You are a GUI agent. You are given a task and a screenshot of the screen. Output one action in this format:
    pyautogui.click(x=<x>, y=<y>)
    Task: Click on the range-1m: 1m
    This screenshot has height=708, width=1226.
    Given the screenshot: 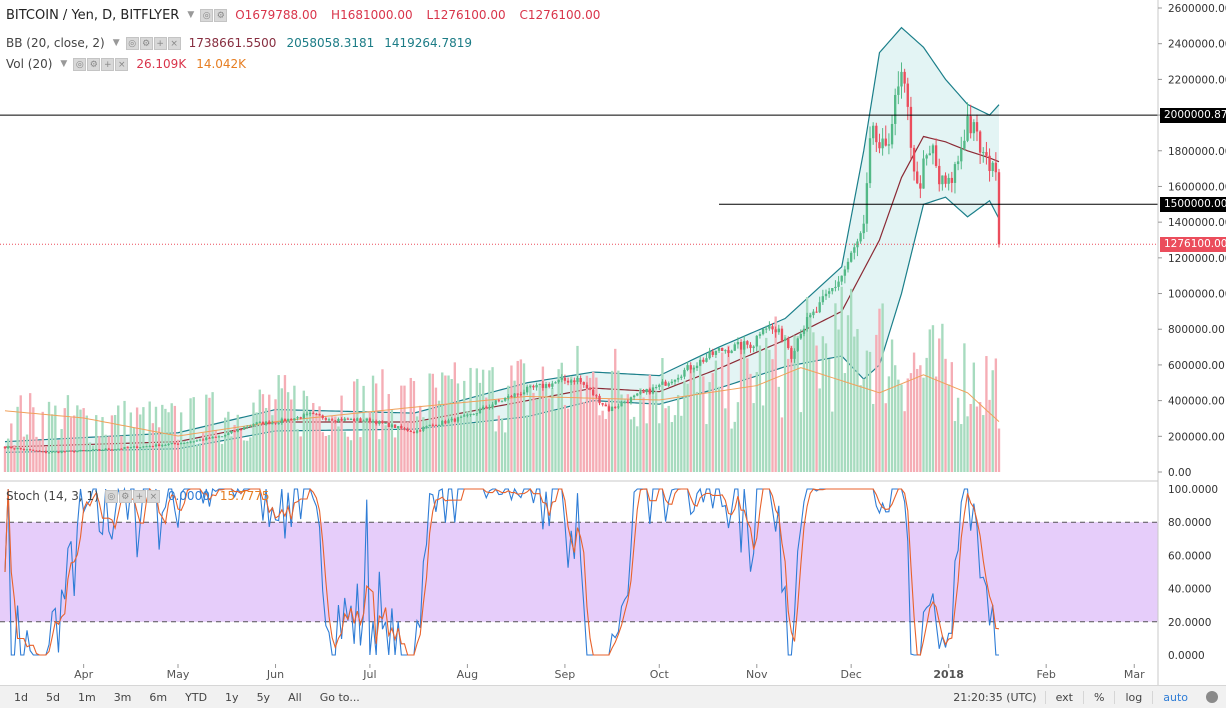 What is the action you would take?
    pyautogui.click(x=86, y=697)
    